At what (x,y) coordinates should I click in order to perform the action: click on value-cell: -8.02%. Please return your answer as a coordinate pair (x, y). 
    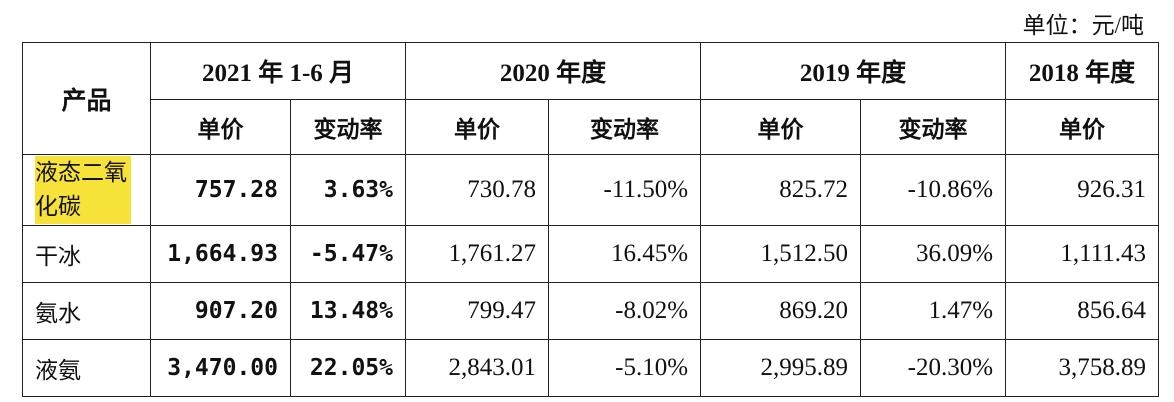
    Looking at the image, I should click on (625, 311).